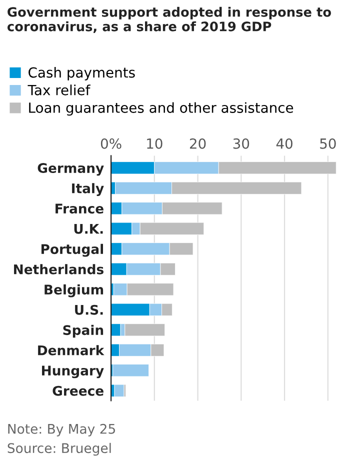  I want to click on y-tick-label: Italy, so click(88, 189).